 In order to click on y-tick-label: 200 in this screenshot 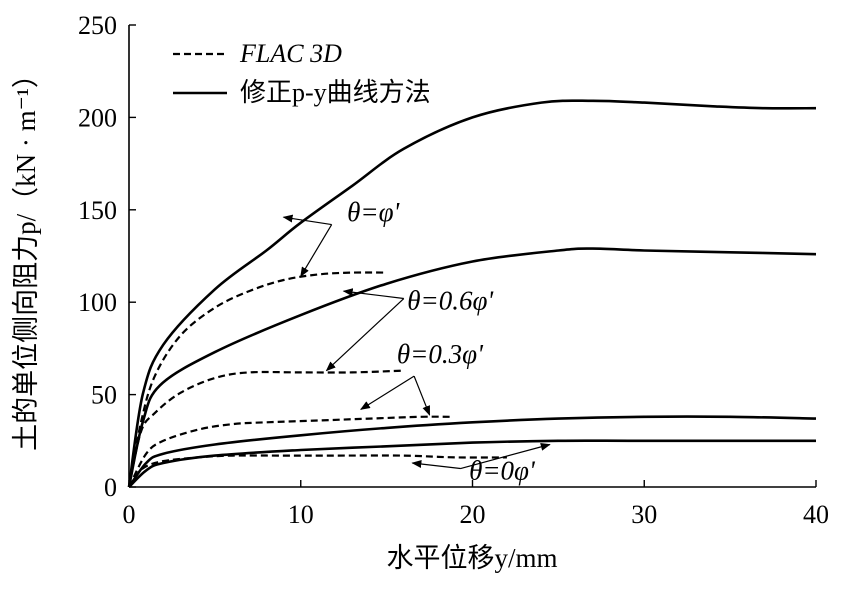, I will do `click(97, 117)`.